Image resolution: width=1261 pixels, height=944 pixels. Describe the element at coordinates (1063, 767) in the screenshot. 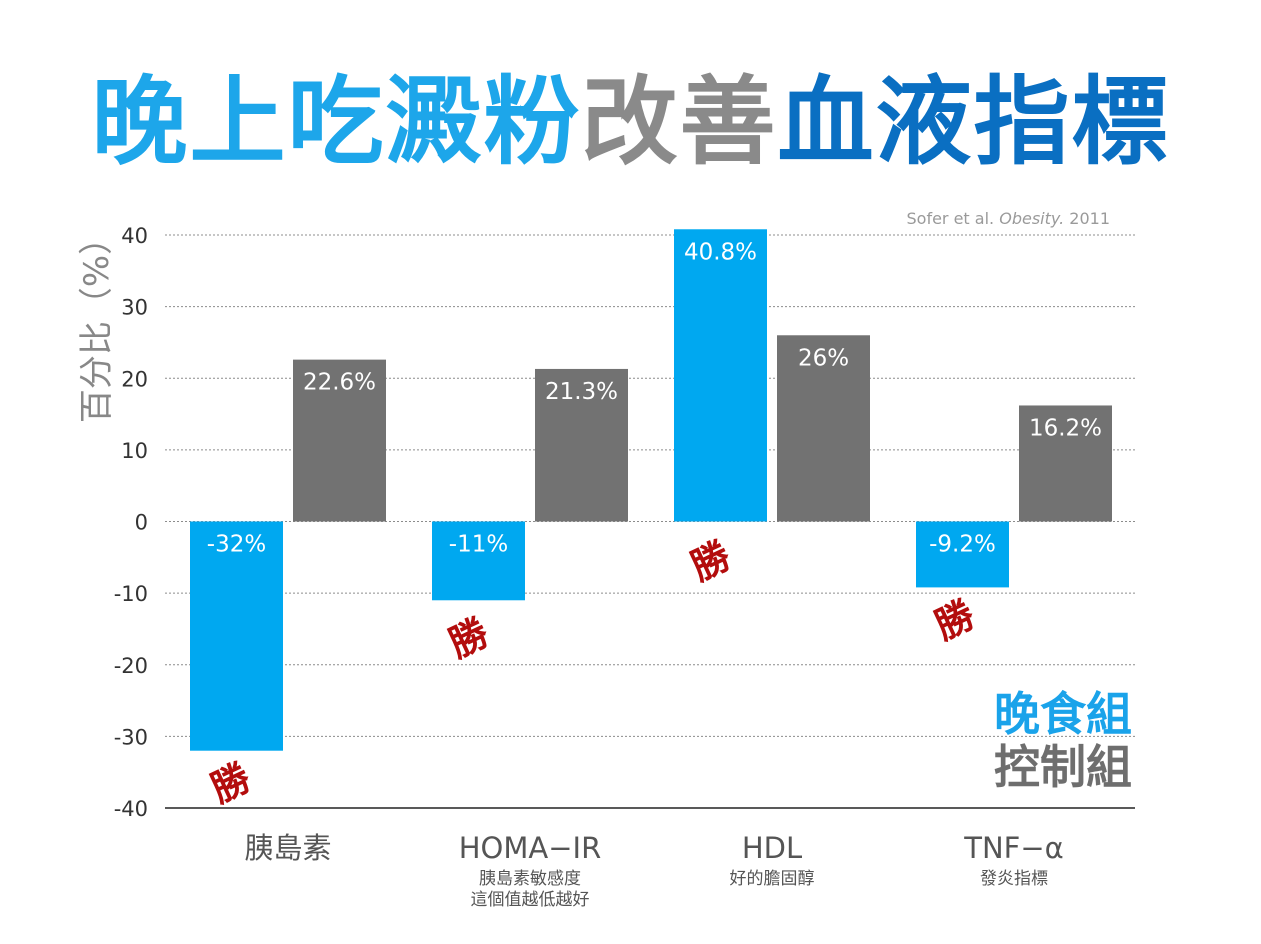

I see `legend-item: 控制組` at that location.